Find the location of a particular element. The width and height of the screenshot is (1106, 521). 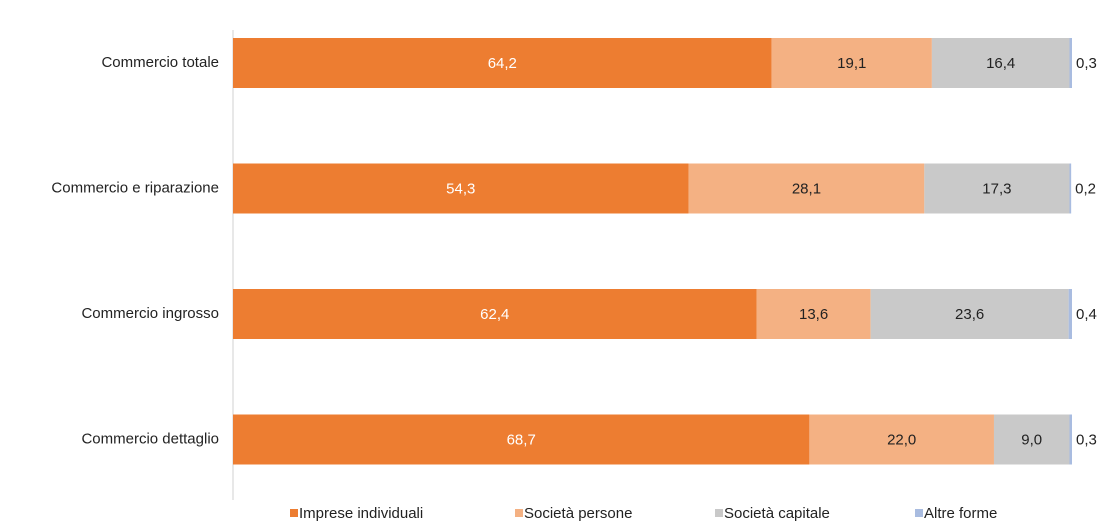

legend-label: Imprese individuali is located at coordinates (361, 513).